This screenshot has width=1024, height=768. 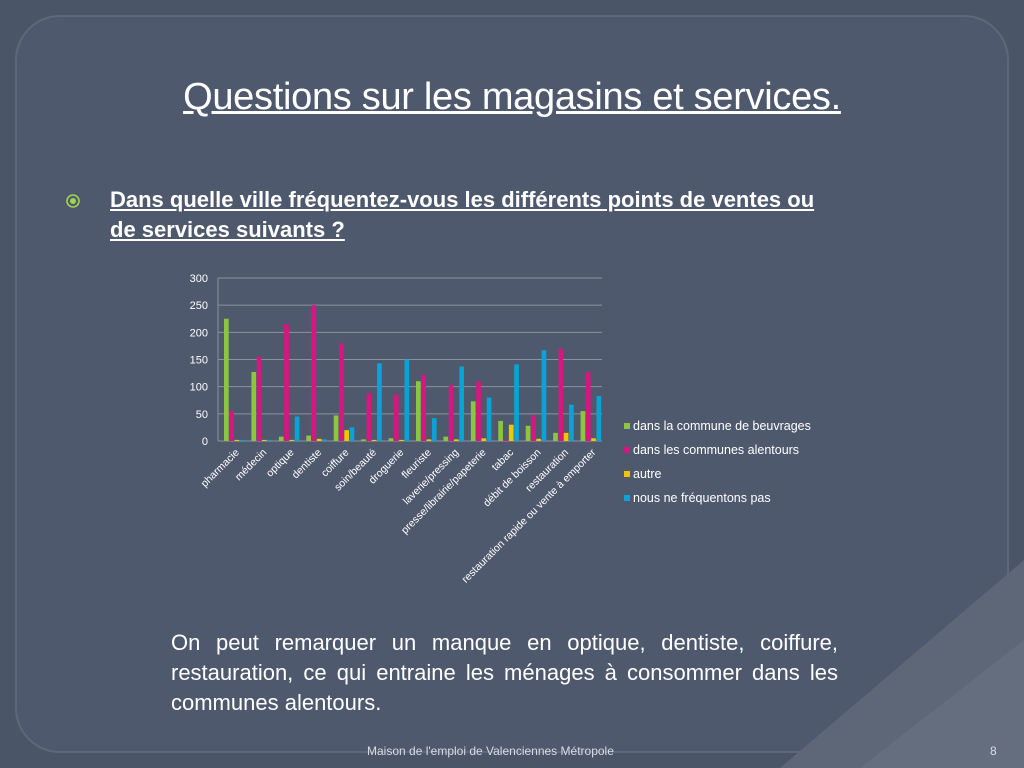 What do you see at coordinates (722, 426) in the screenshot?
I see `legend-label: dans la commune de beuvrages` at bounding box center [722, 426].